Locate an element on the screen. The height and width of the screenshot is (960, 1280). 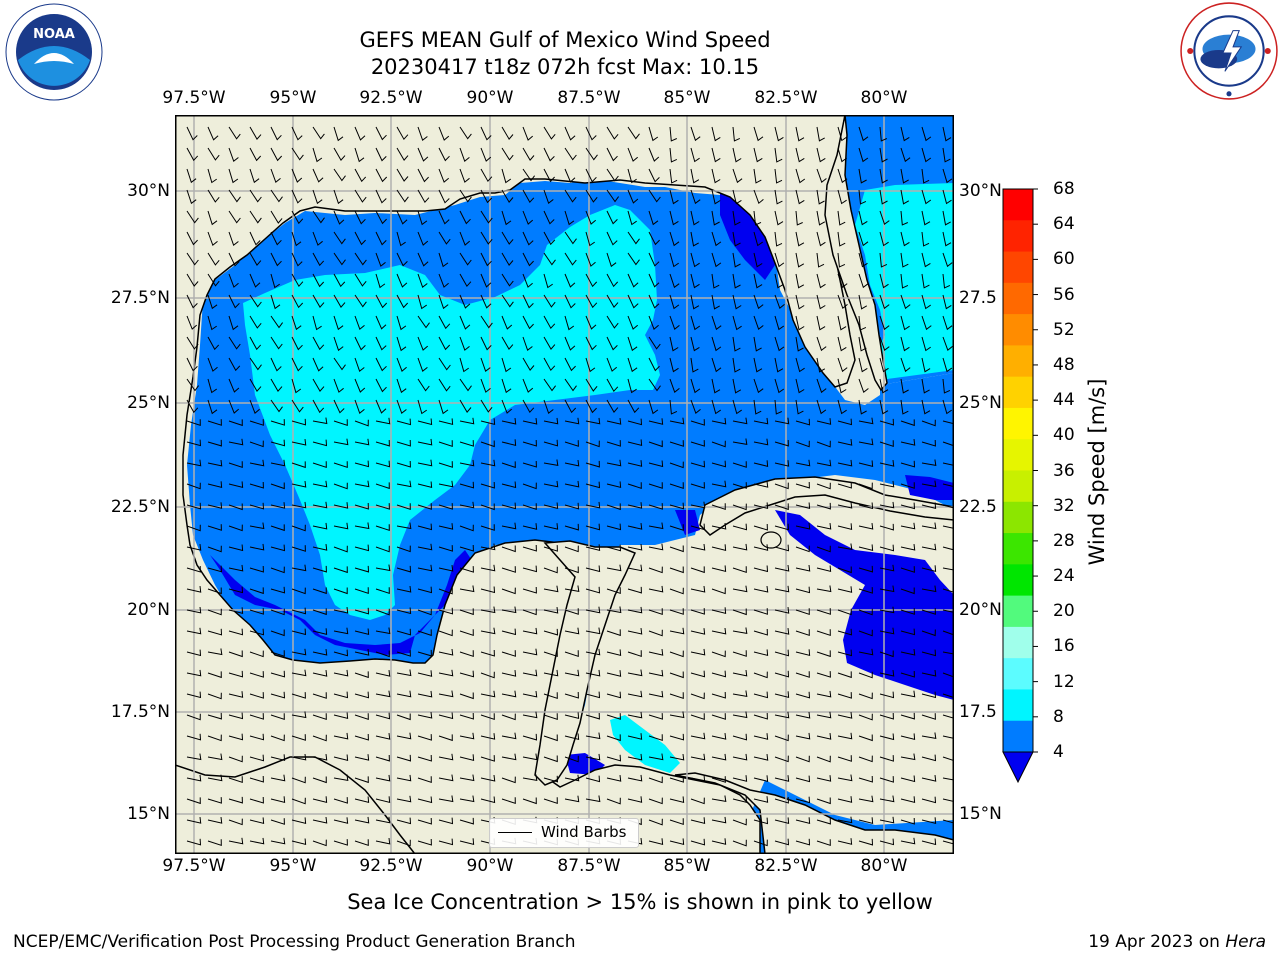
colorbar-segment is located at coordinates (1018, 361).